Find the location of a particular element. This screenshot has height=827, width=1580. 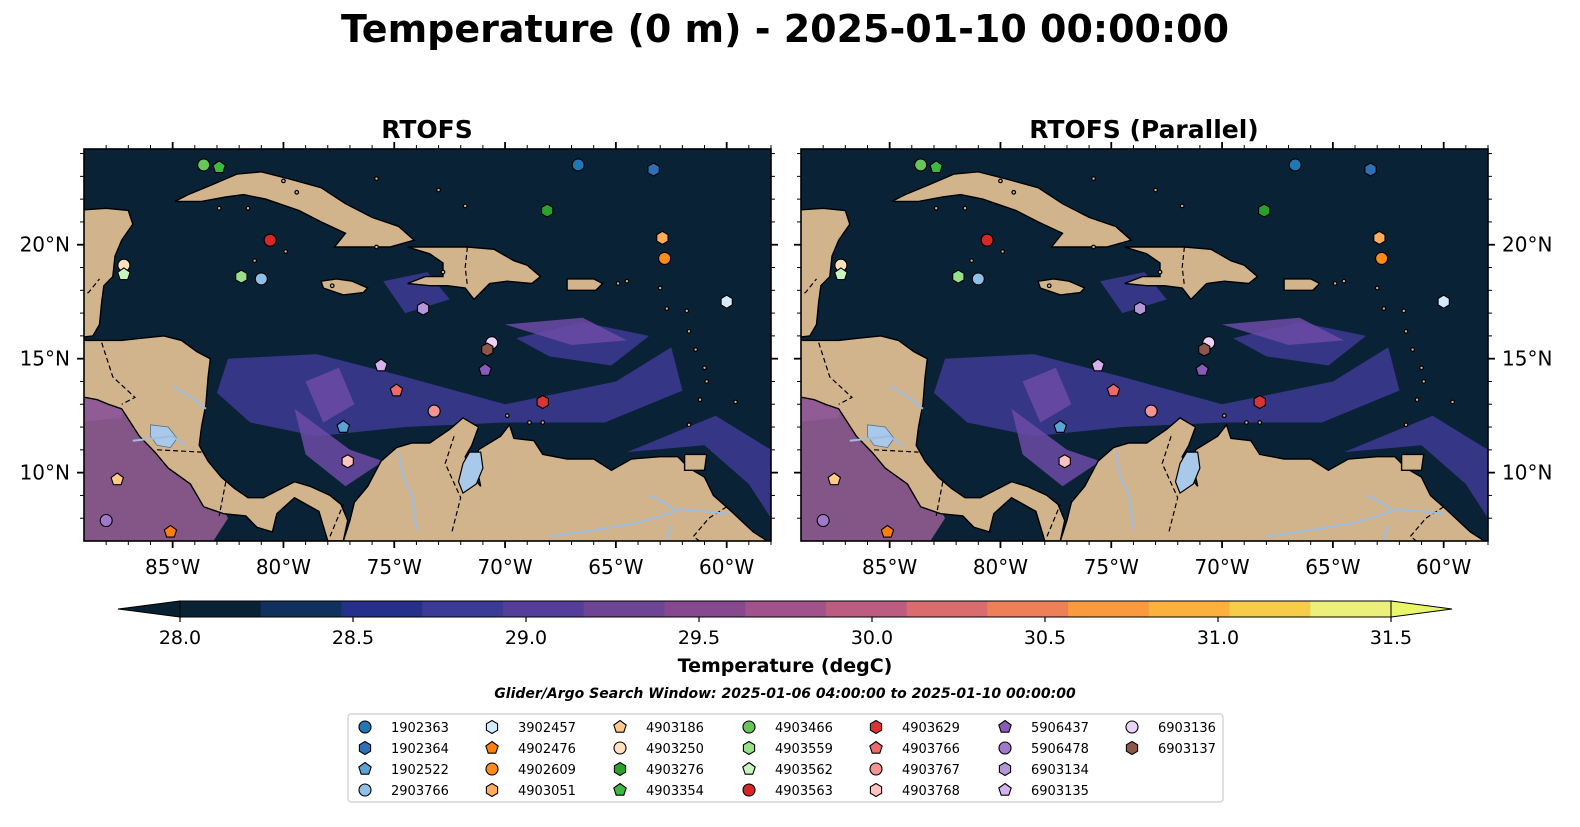

legend-label: 4903767 is located at coordinates (931, 770).